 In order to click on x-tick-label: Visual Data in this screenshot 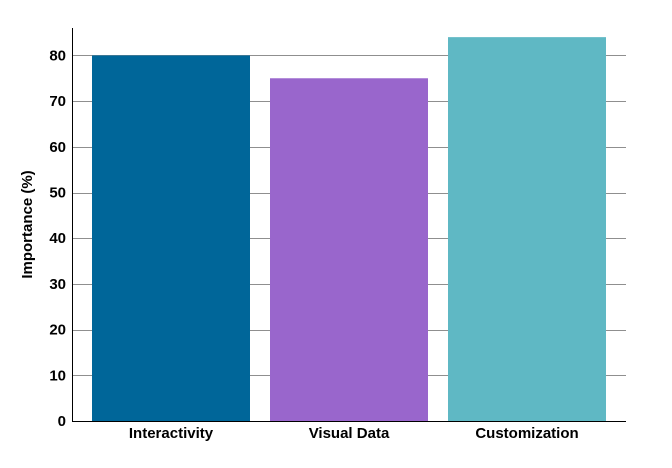, I will do `click(349, 433)`.